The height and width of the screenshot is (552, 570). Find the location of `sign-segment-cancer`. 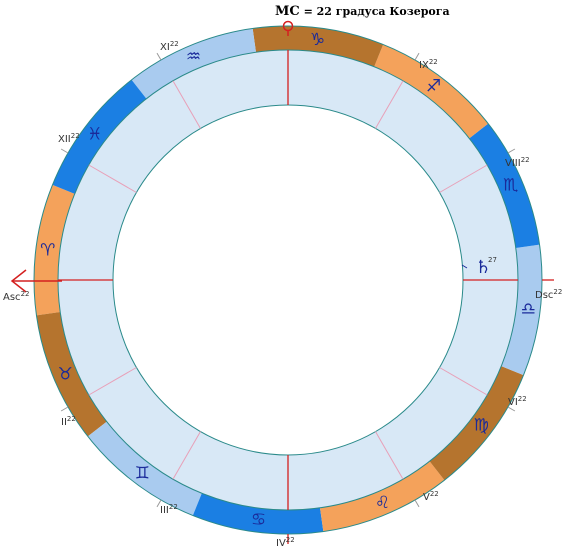

sign-segment-cancer is located at coordinates (258, 513).